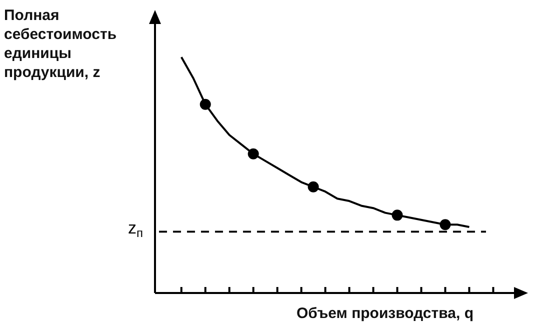 This screenshot has width=543, height=336. Describe the element at coordinates (61, 44) in the screenshot. I see `y-axis-title: Полная себестоимость единицы продукции, z` at that location.